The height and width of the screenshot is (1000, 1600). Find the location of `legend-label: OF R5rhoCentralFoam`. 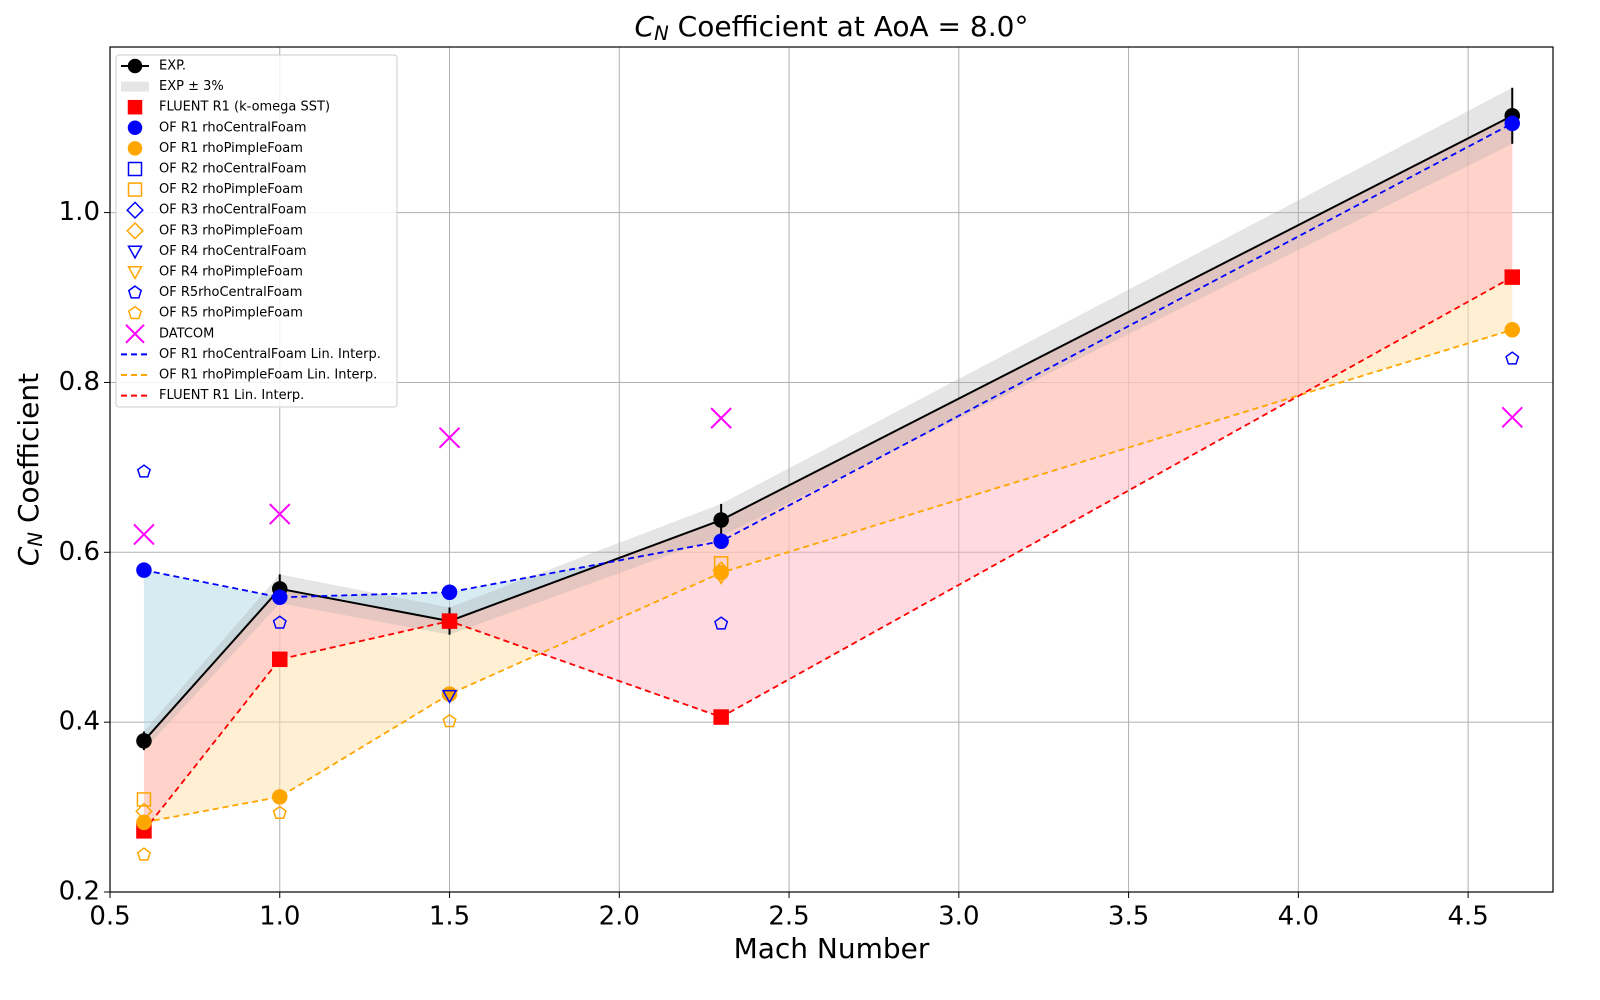

legend-label: OF R5rhoCentralFoam is located at coordinates (230, 292).